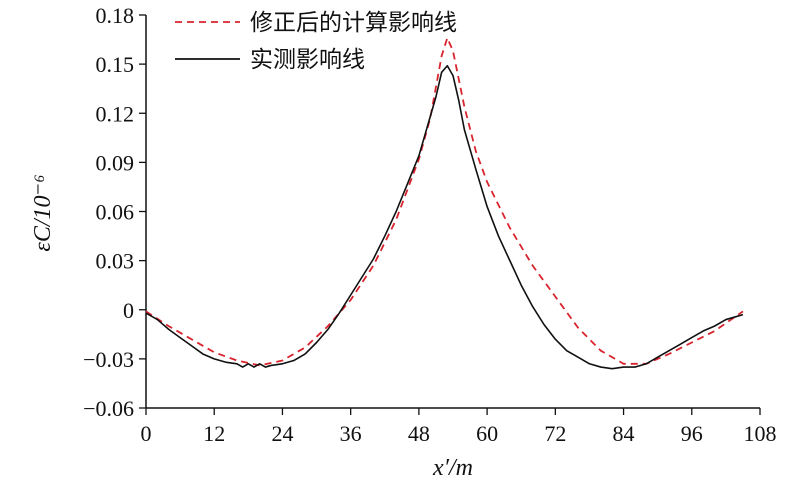 This screenshot has height=485, width=800. What do you see at coordinates (307, 60) in the screenshot?
I see `legend-label-measured: 实测影响线` at bounding box center [307, 60].